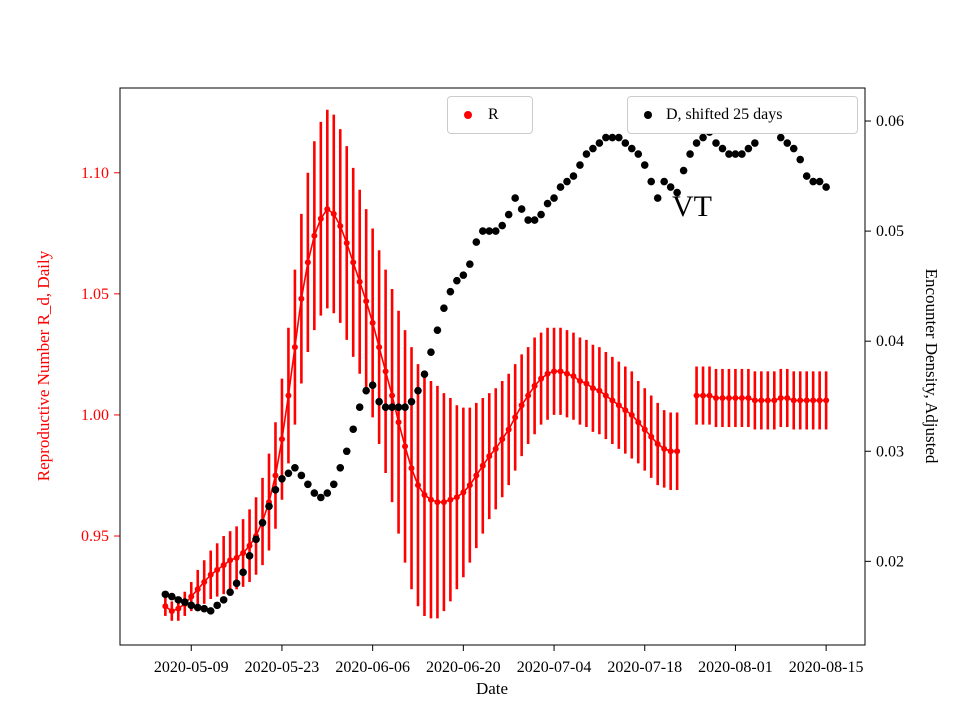 The width and height of the screenshot is (960, 720). What do you see at coordinates (890, 231) in the screenshot?
I see `svg-text: 0.05` at bounding box center [890, 231].